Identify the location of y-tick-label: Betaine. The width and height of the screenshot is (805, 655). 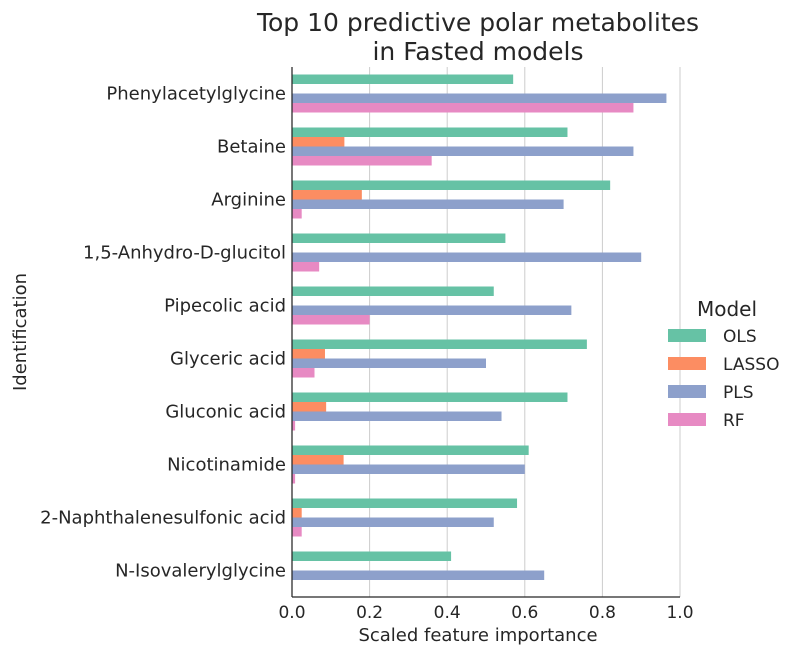
(251, 147).